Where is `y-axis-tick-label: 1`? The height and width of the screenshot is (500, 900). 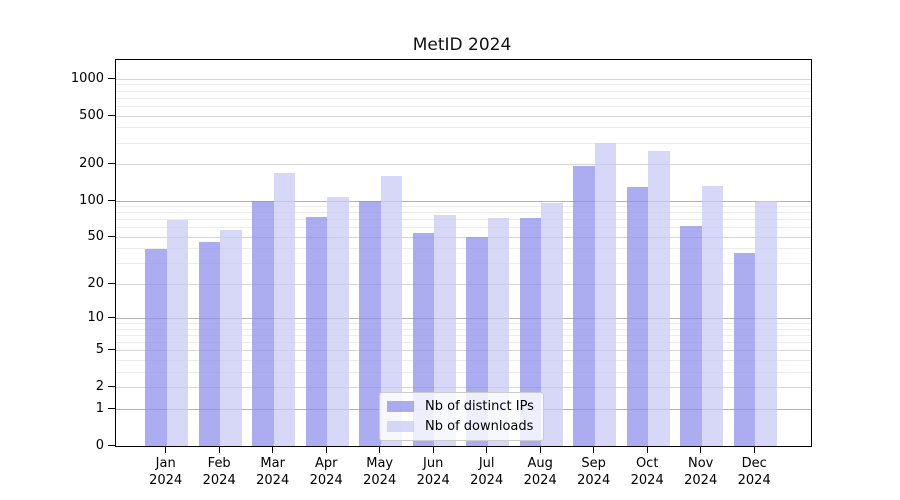
y-axis-tick-label: 1 is located at coordinates (99, 408).